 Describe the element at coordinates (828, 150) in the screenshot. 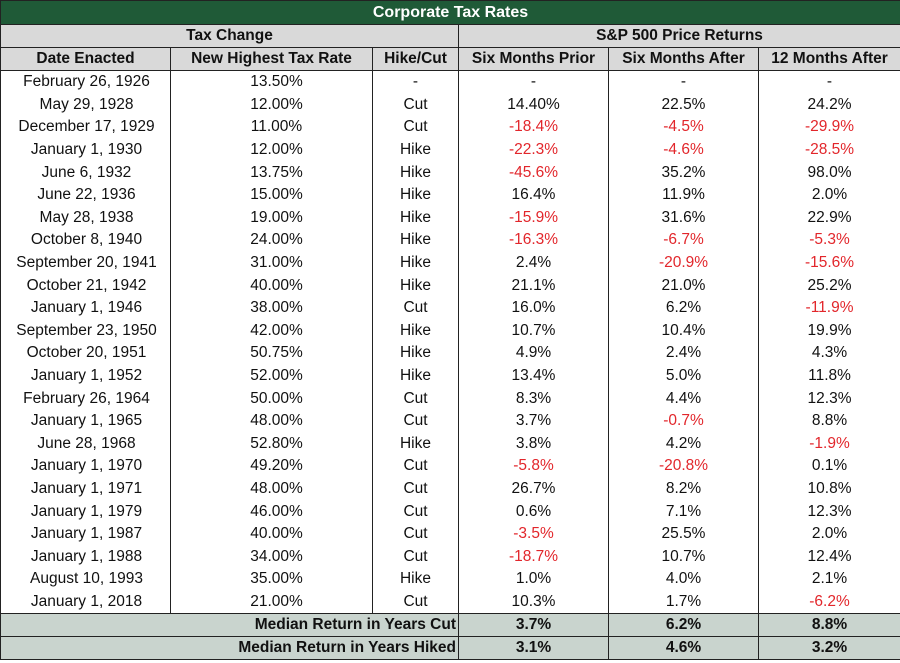

I see `twelve-months-after-cell: -28.5%` at that location.